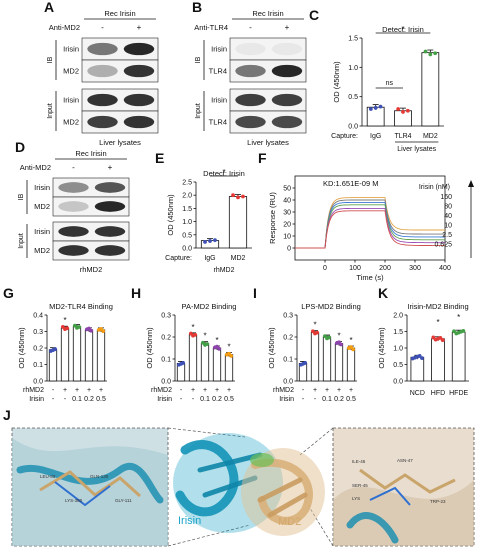 Image resolution: width=479 pixels, height=550 pixels. What do you see at coordinates (49, 7) in the screenshot?
I see `panel-letter-A: A` at bounding box center [49, 7].